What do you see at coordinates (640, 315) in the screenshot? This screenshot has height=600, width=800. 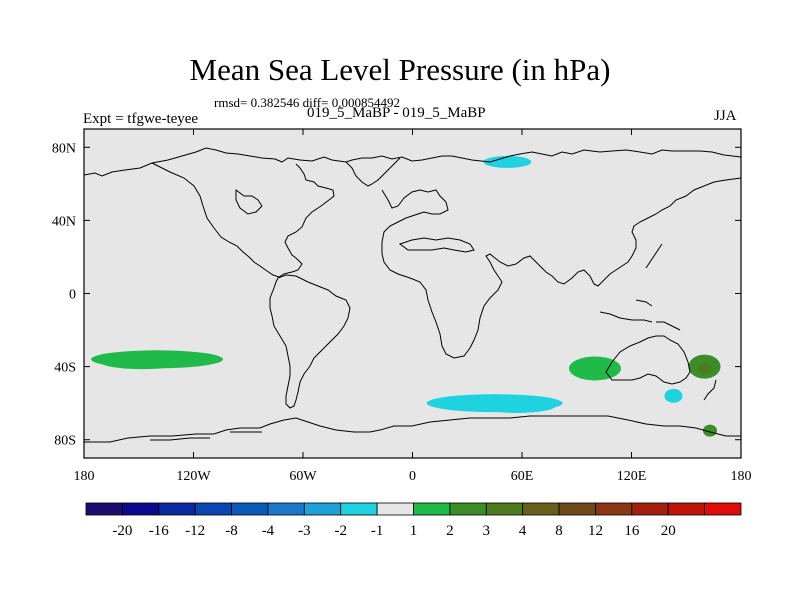 I see `coastline-indonesia` at bounding box center [640, 315].